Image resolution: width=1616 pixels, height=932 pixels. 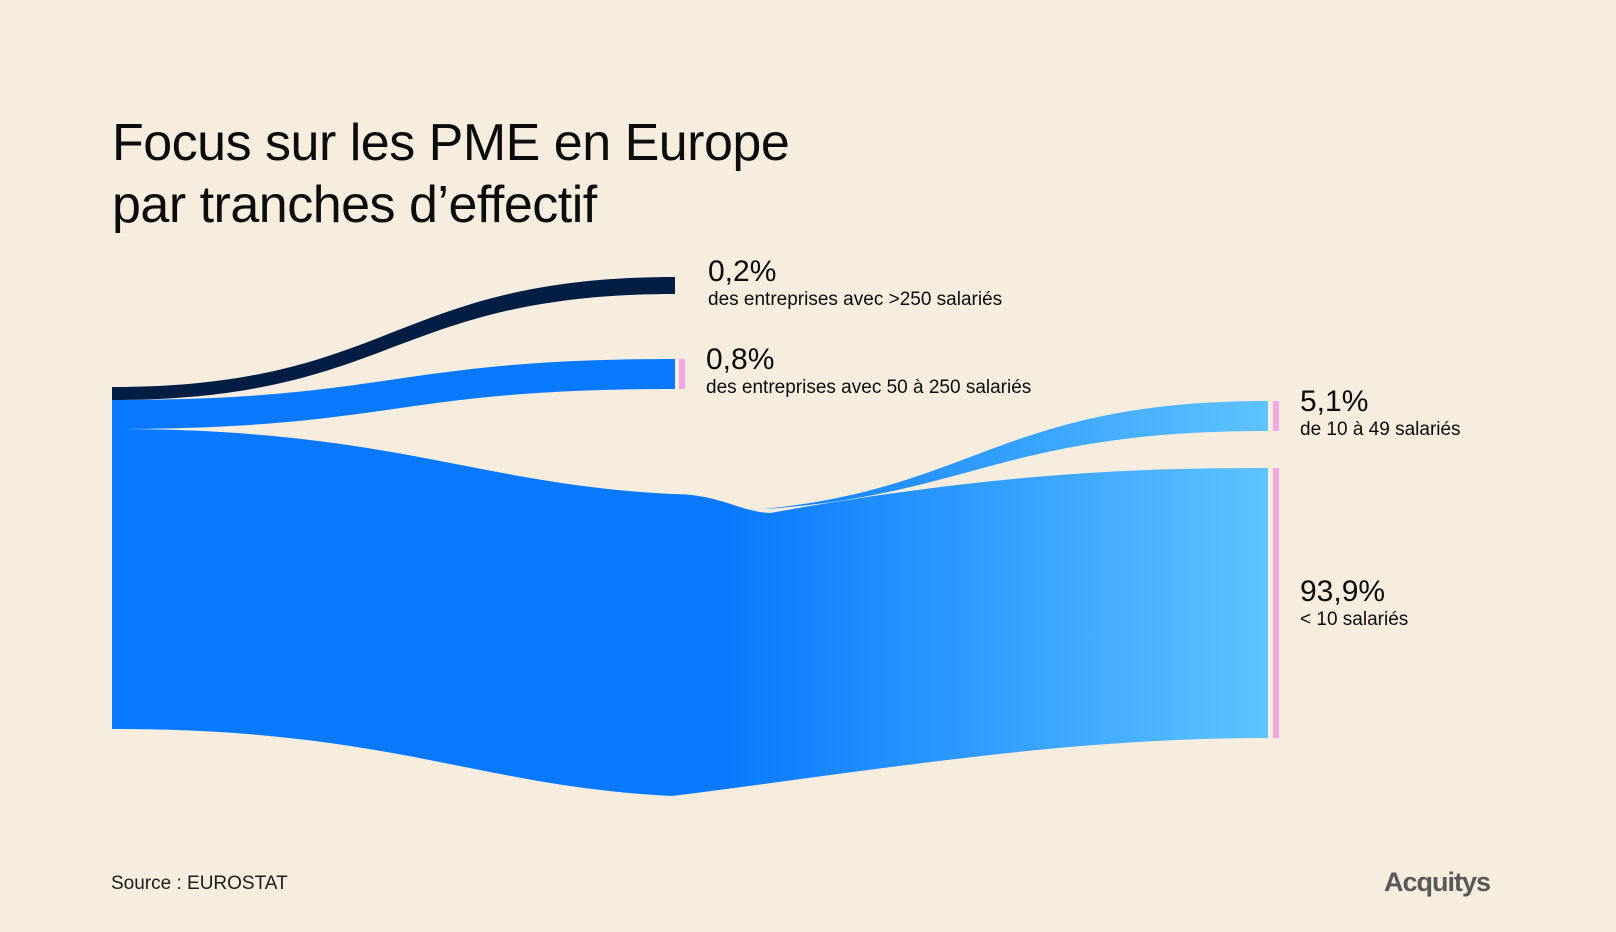 I want to click on label-small: 5,1% de 10 à 49 salariés, so click(x=1380, y=414).